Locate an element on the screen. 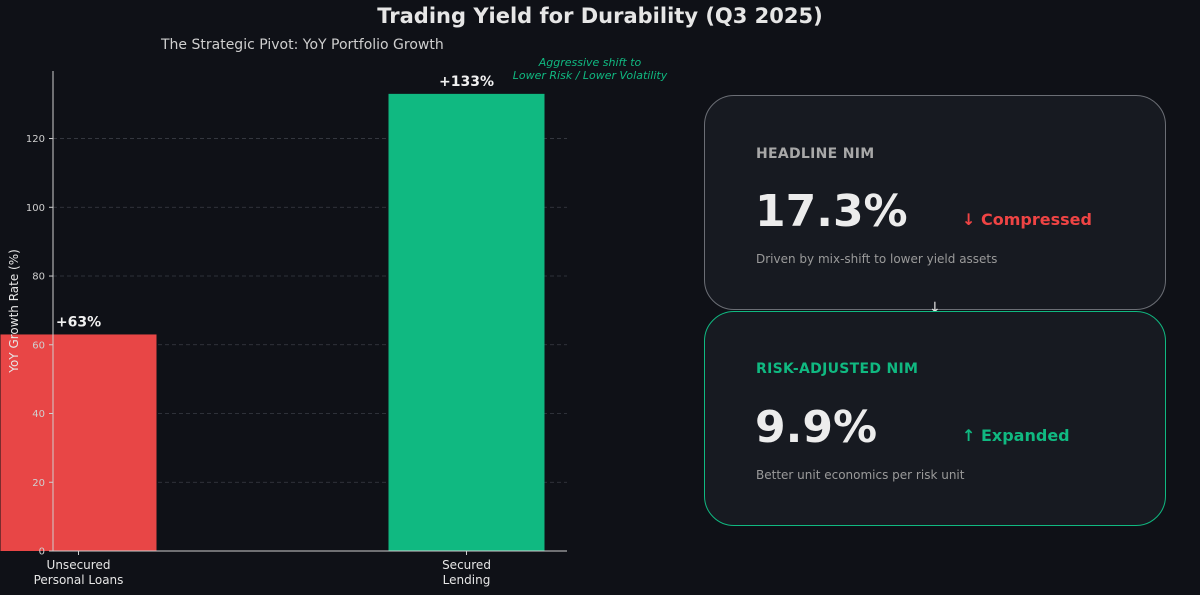 Image resolution: width=1200 pixels, height=595 pixels. bar-value-label: +133% is located at coordinates (466, 82).